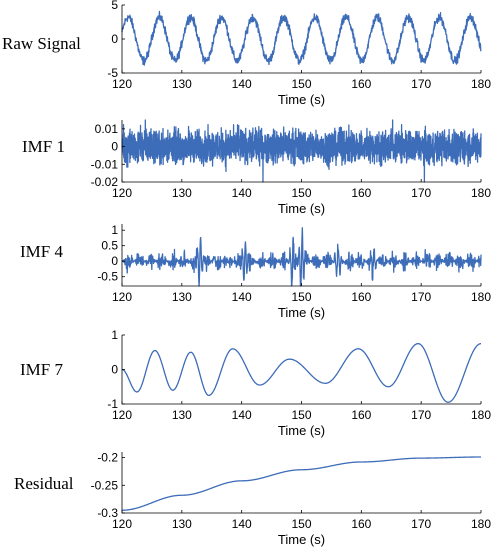  I want to click on y-tick-label: -0.3, so click(107, 513).